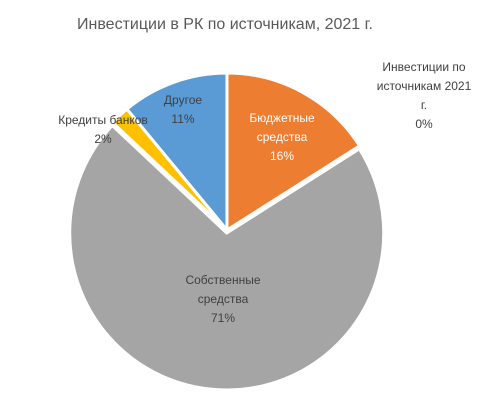 This screenshot has width=504, height=404. What do you see at coordinates (424, 95) in the screenshot?
I see `zero-value-label: Инвестиции по источникам 2021 г. 0%` at bounding box center [424, 95].